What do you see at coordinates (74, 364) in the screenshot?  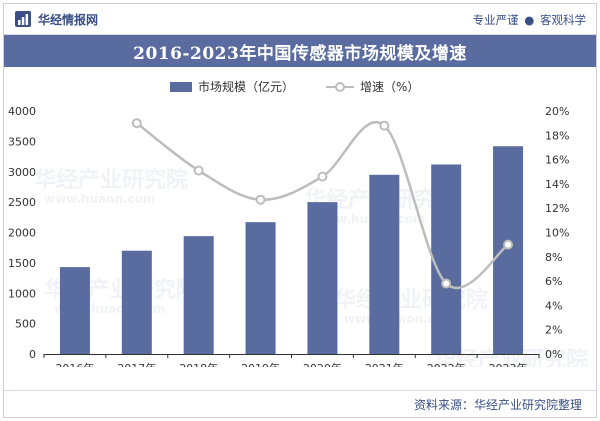 I see `x-tick-label: 2016年` at bounding box center [74, 364].